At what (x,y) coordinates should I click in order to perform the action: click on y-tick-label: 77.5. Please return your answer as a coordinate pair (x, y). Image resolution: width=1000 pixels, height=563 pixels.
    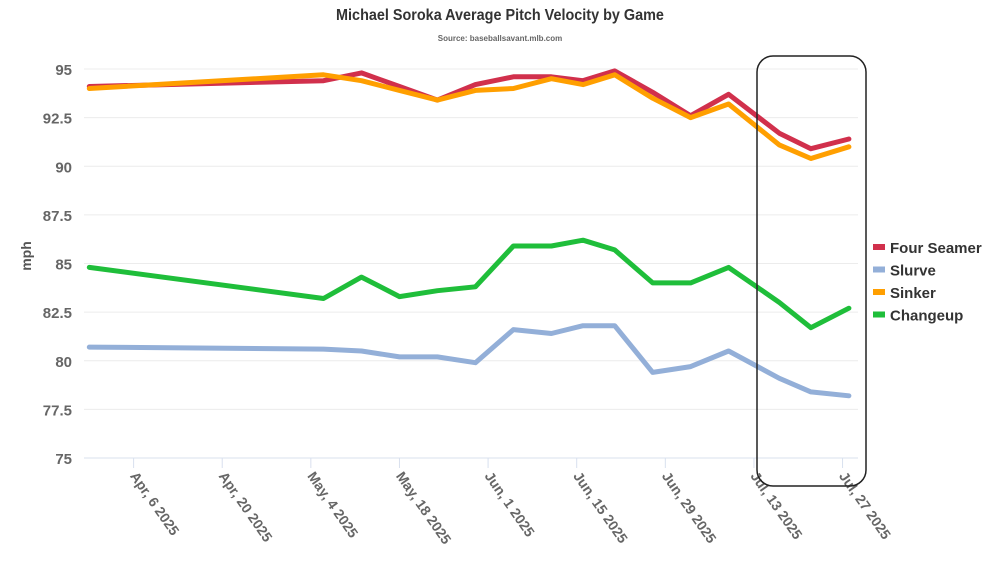
    Looking at the image, I should click on (57, 410).